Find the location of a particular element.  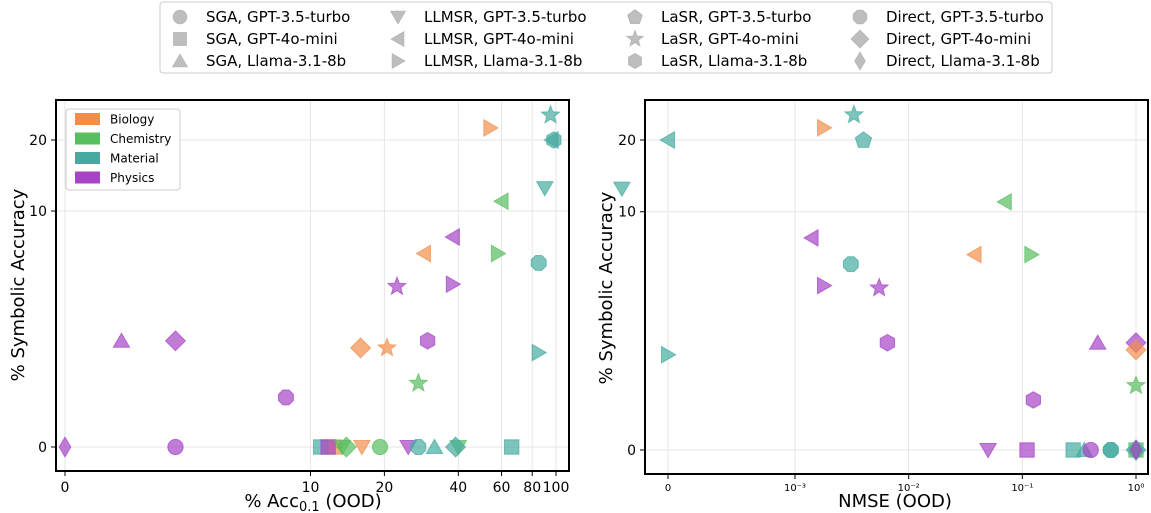

right-point-physics-circle is located at coordinates (1090, 450).